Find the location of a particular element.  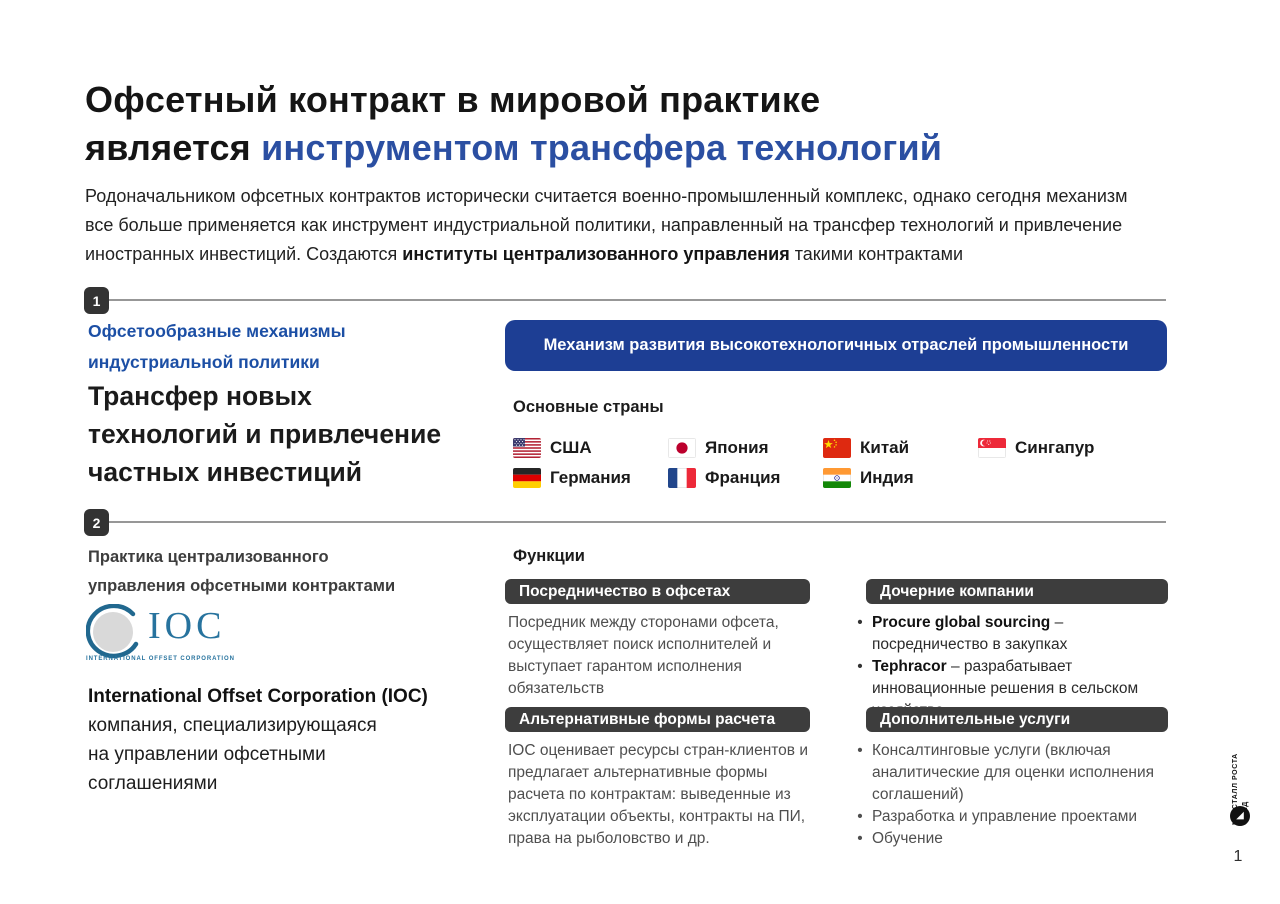

ioc-description-bold: International Offset Corporation (IOC) is located at coordinates (258, 696).